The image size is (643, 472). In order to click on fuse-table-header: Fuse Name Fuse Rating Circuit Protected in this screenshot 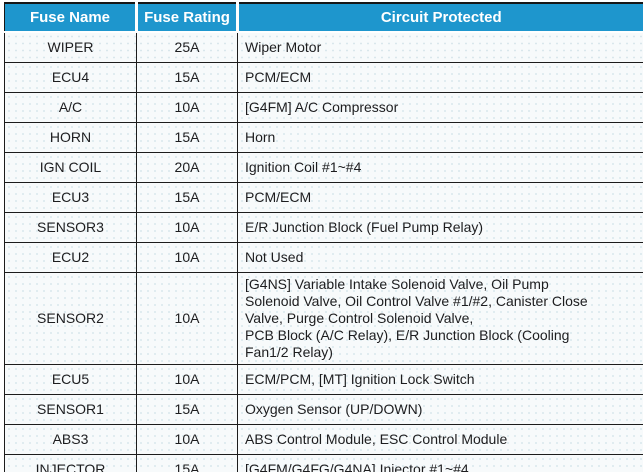, I will do `click(323, 18)`.